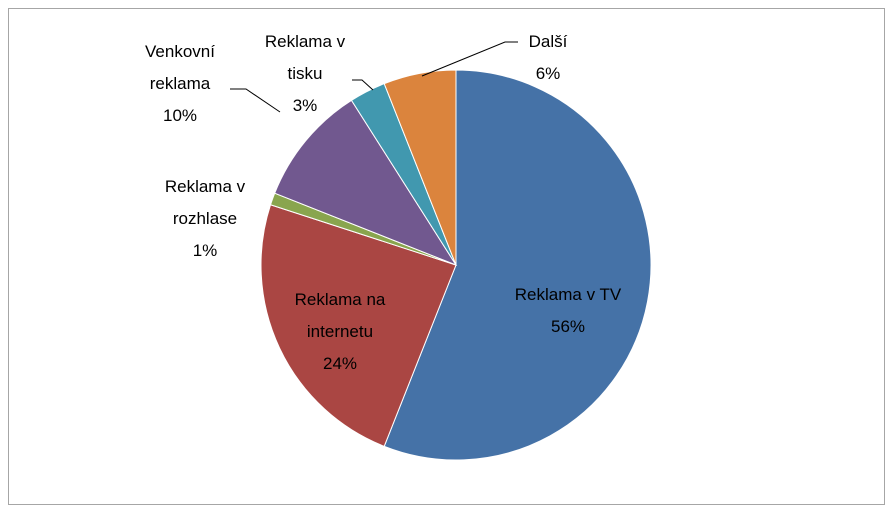 This screenshot has width=893, height=513. I want to click on value-label: 24%, so click(340, 363).